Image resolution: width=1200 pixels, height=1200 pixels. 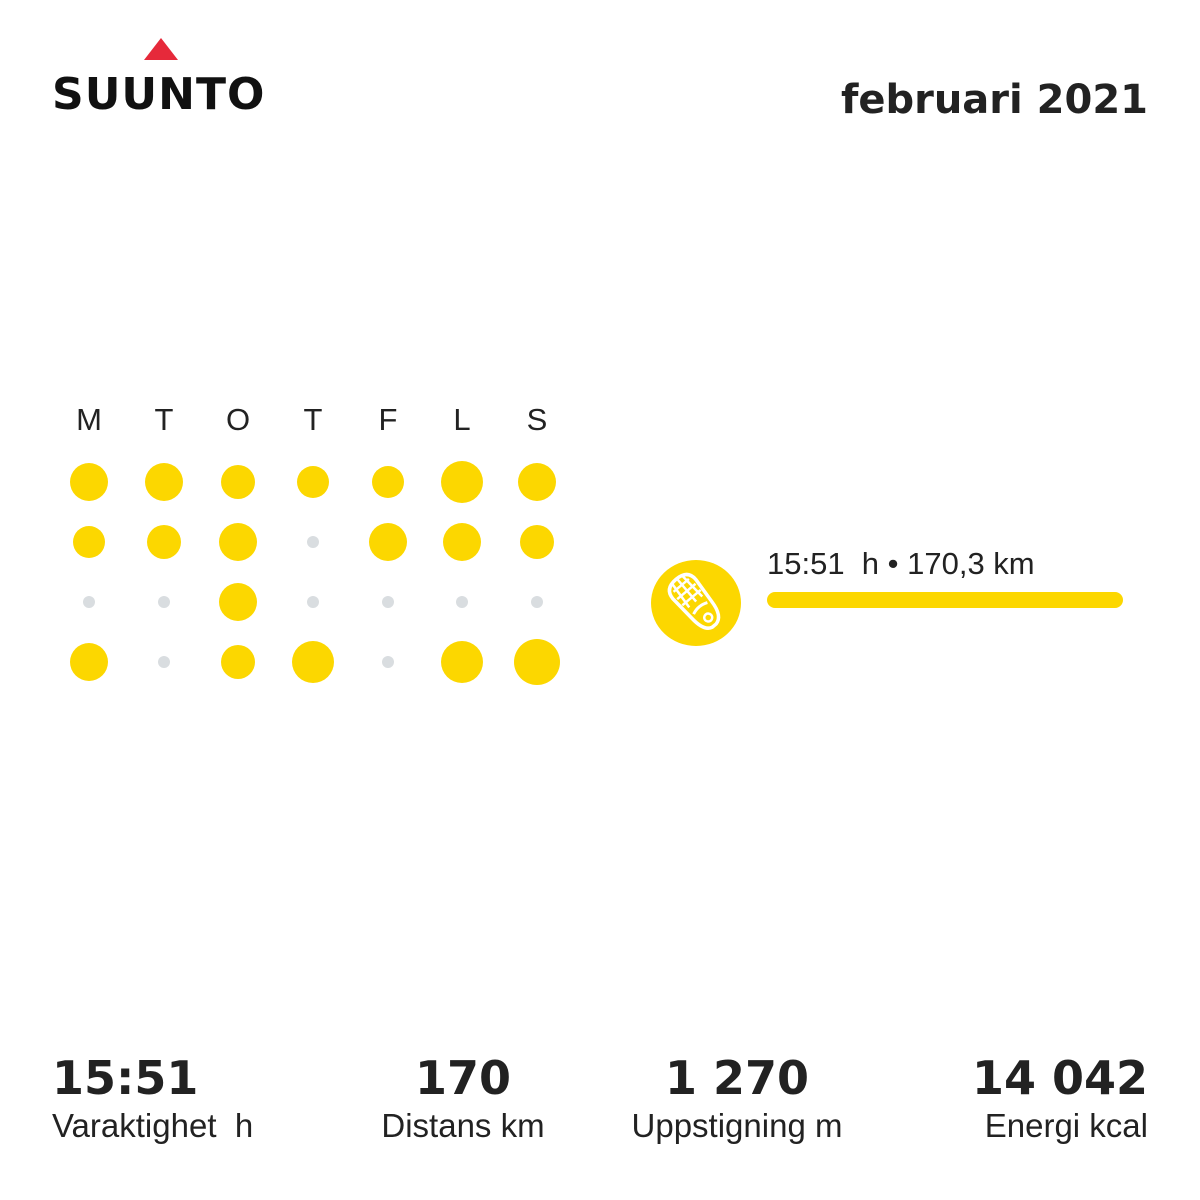 I want to click on weekday-label-wed: O, so click(x=238, y=419).